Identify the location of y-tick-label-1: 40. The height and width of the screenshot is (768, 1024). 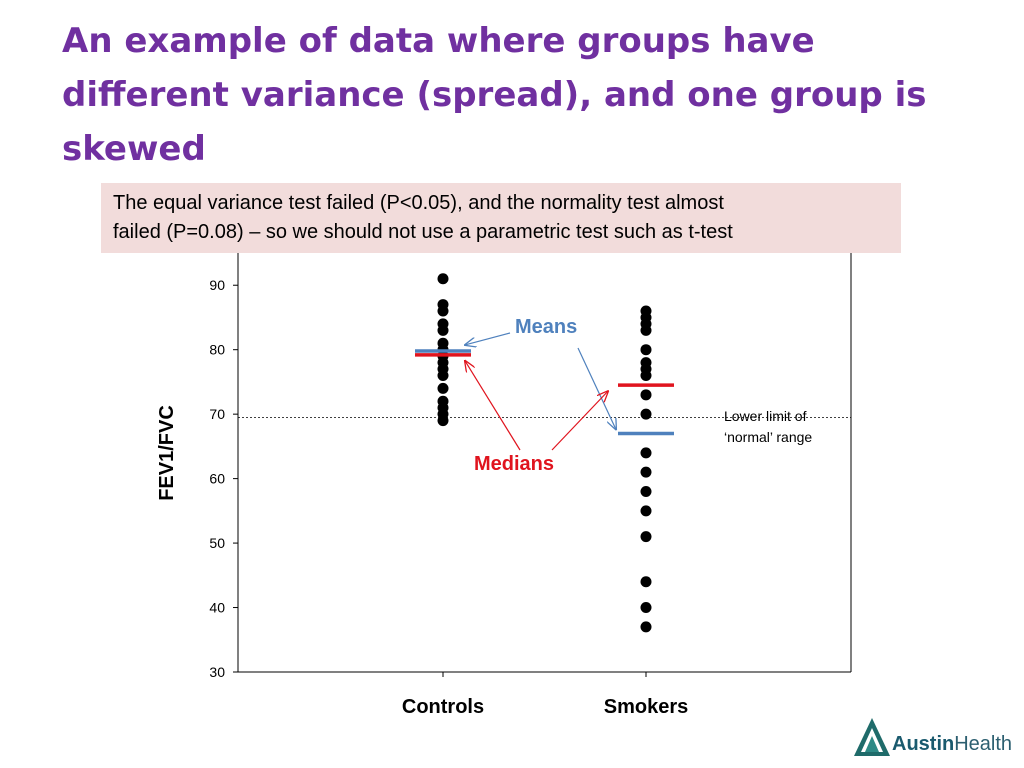
(217, 608).